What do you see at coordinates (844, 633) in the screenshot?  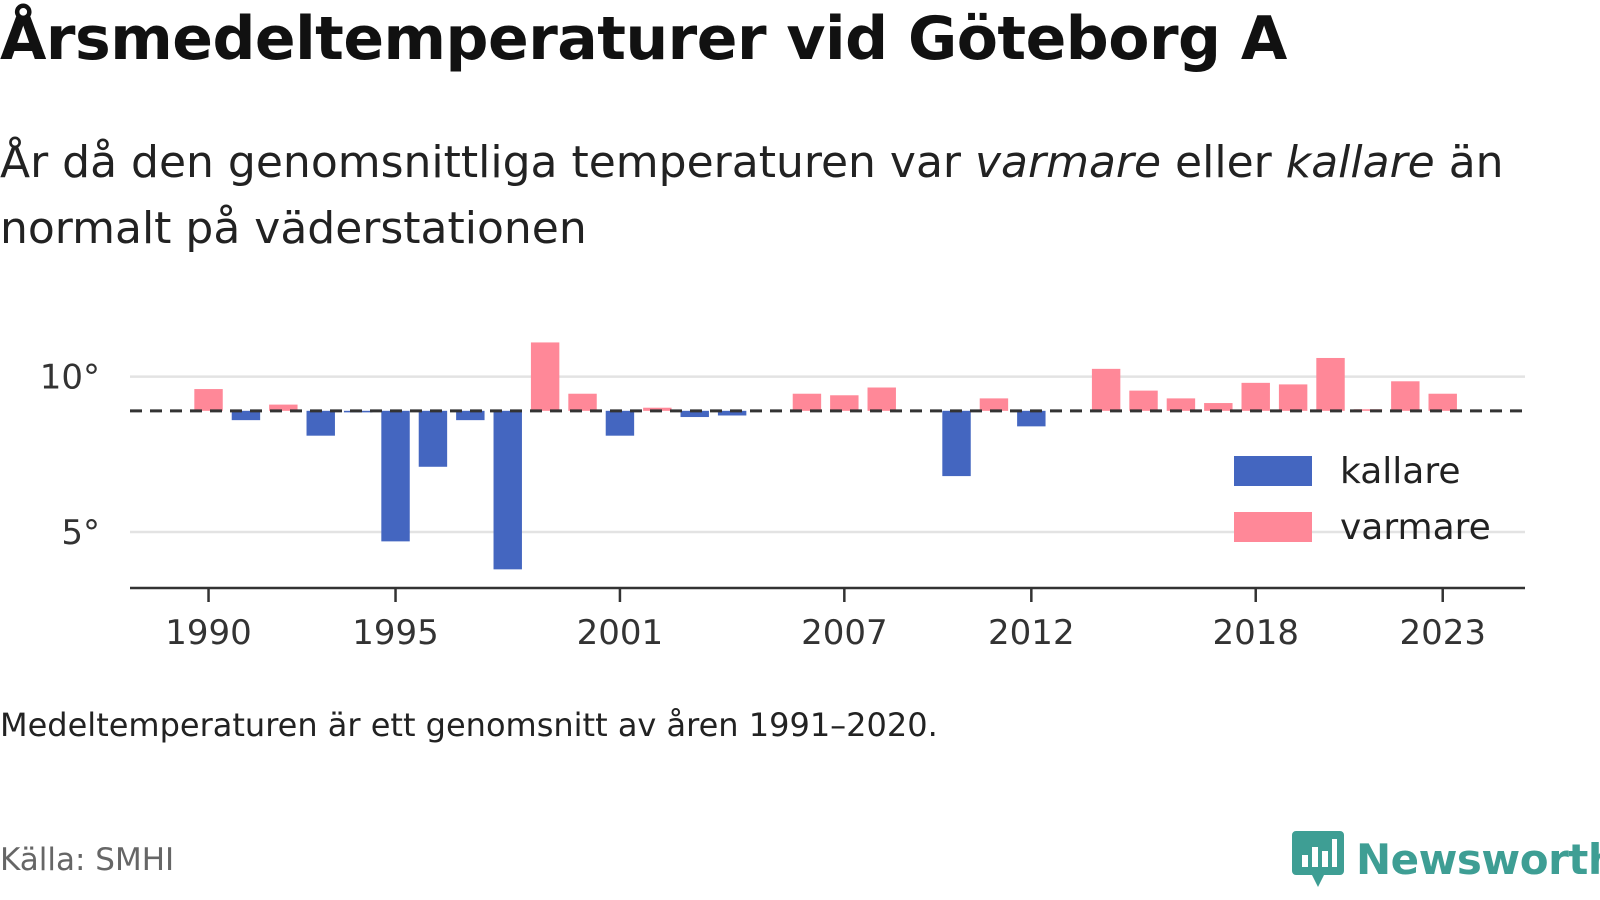 I see `x-tick-label-2007: 2007` at bounding box center [844, 633].